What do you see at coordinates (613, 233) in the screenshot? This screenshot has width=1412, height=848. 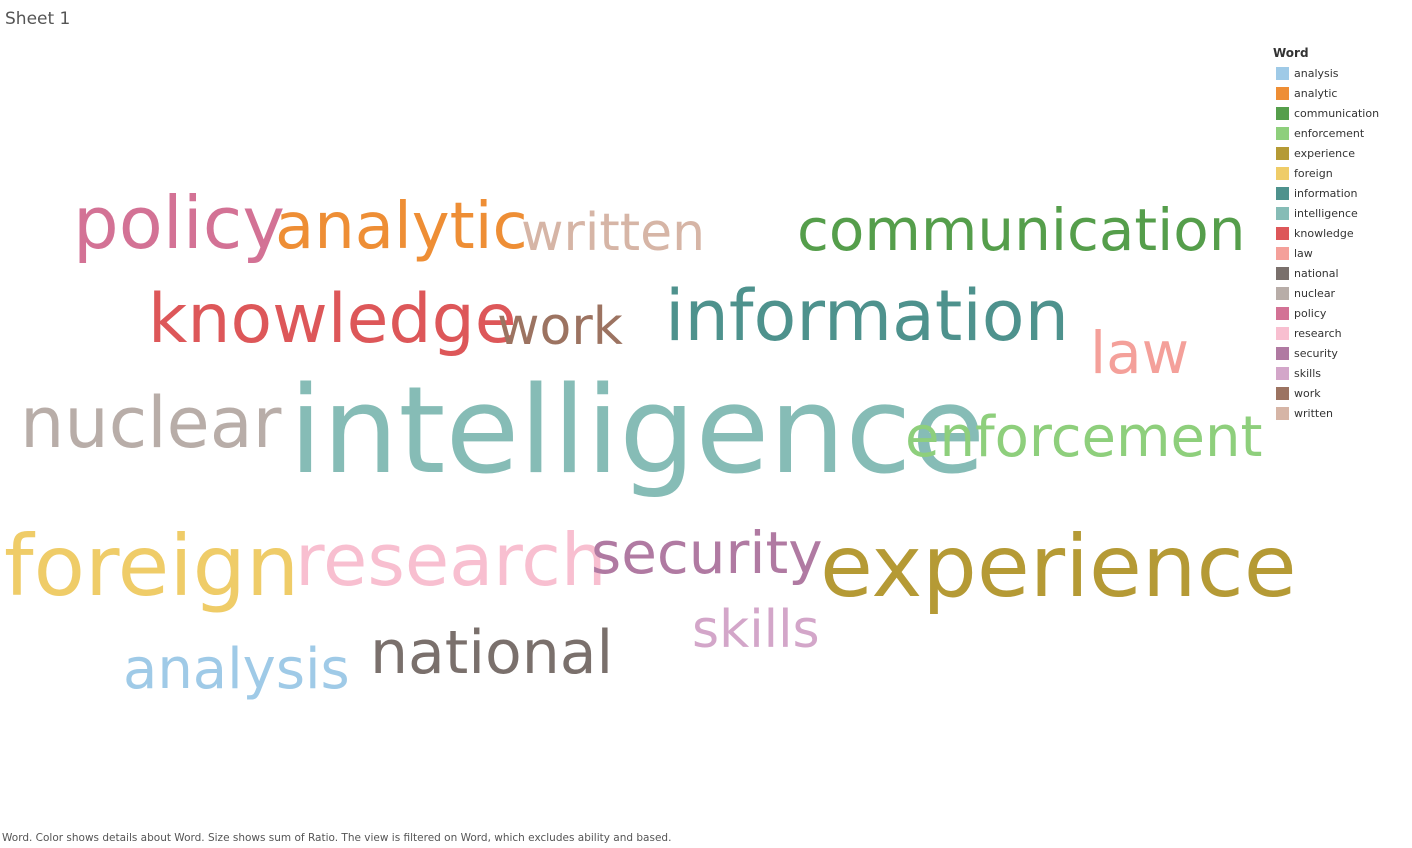 I see `word-written: written` at bounding box center [613, 233].